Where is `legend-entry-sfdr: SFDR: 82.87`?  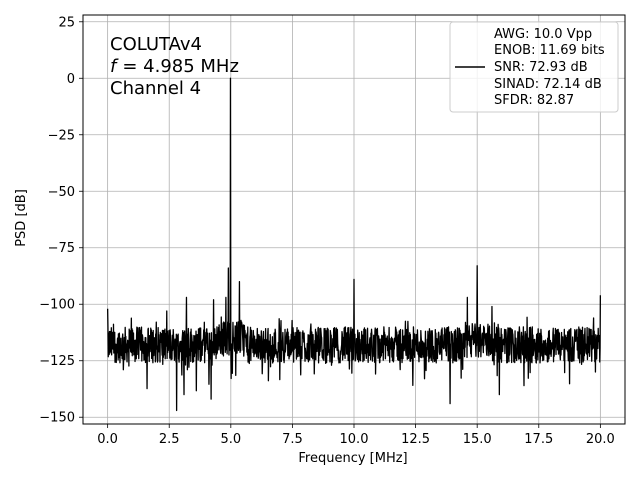
legend-entry-sfdr: SFDR: 82.87 is located at coordinates (534, 100).